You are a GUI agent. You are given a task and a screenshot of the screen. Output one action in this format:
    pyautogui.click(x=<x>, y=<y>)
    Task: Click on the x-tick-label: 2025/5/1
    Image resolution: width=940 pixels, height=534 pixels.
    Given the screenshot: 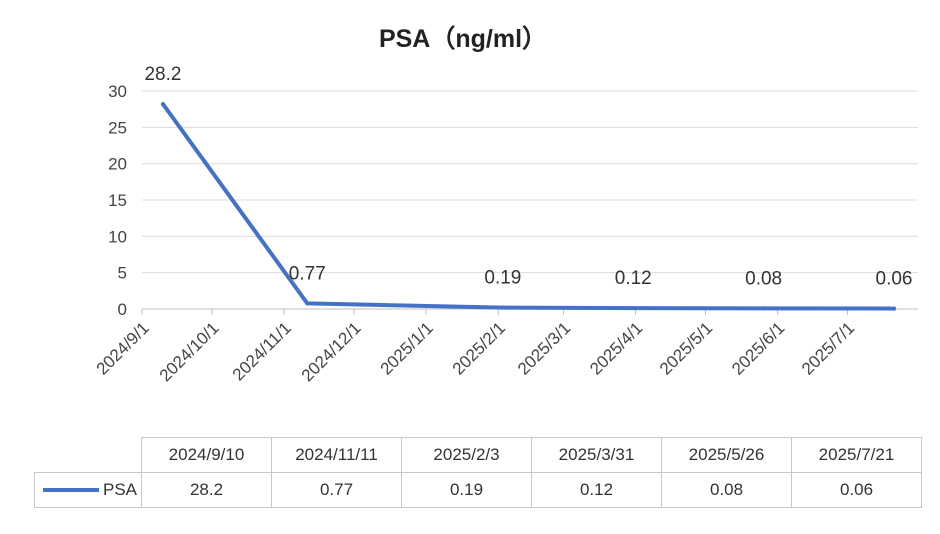 What is the action you would take?
    pyautogui.click(x=686, y=348)
    